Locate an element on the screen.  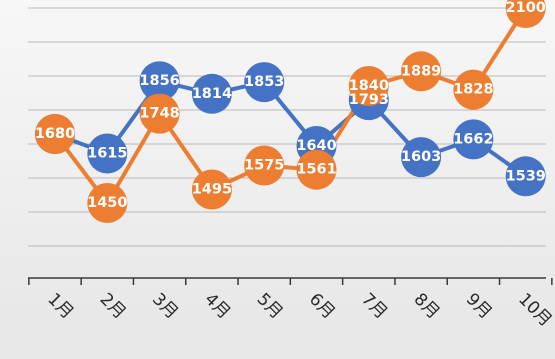
data-label: 1748 is located at coordinates (159, 114).